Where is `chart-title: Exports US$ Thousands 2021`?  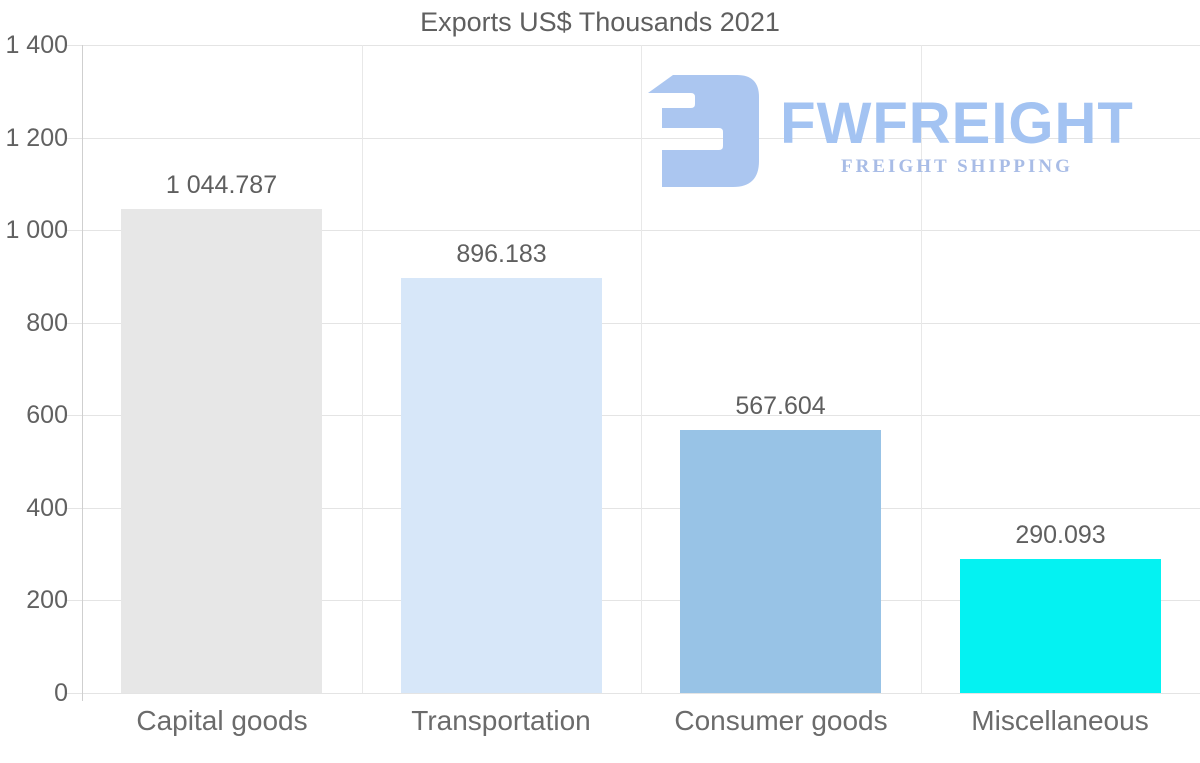
chart-title: Exports US$ Thousands 2021 is located at coordinates (600, 22).